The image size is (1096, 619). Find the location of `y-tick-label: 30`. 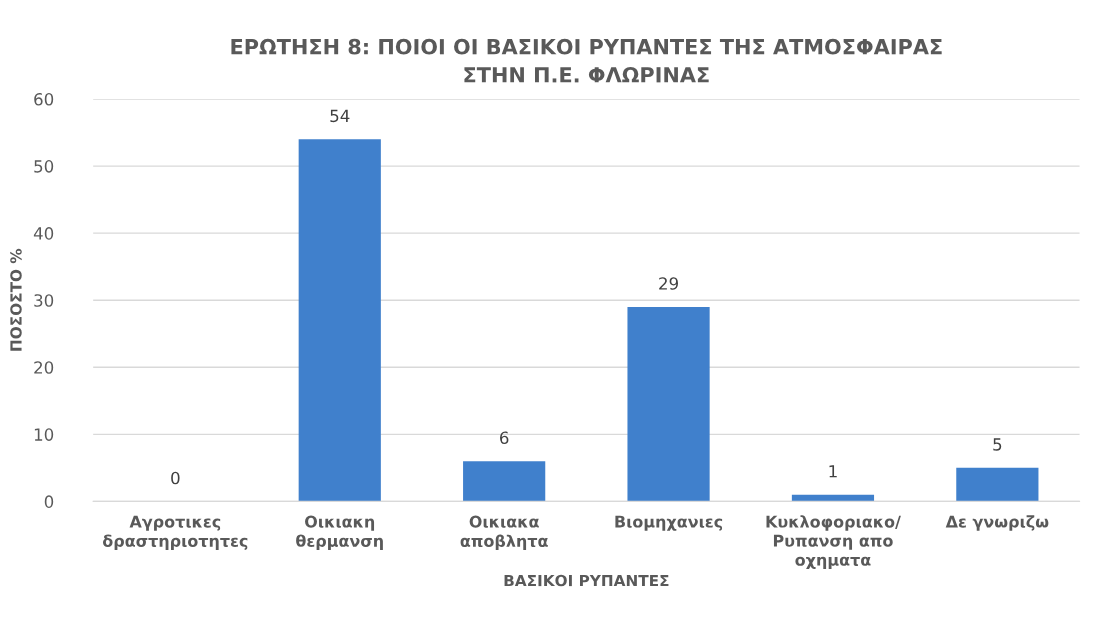

y-tick-label: 30 is located at coordinates (44, 300).